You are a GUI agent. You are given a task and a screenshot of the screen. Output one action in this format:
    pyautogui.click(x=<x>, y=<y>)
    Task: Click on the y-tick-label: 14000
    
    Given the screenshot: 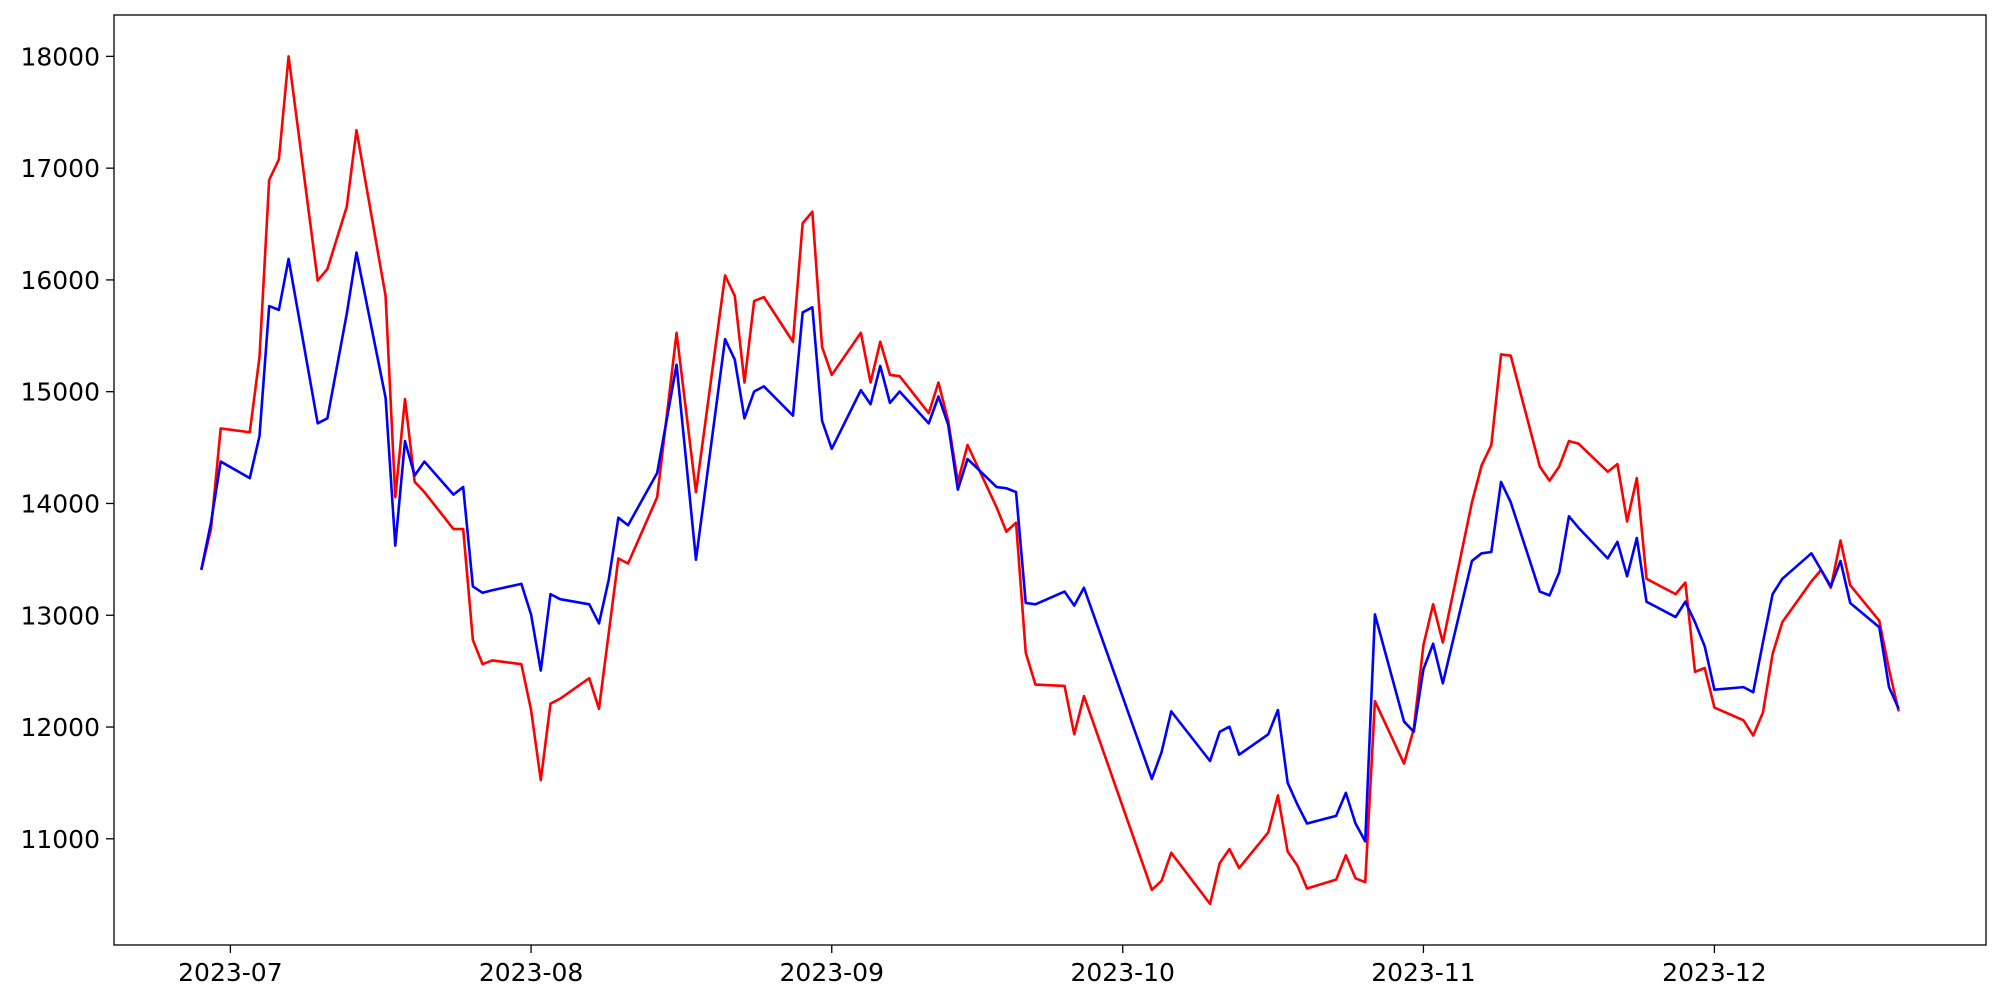 What is the action you would take?
    pyautogui.click(x=60, y=503)
    